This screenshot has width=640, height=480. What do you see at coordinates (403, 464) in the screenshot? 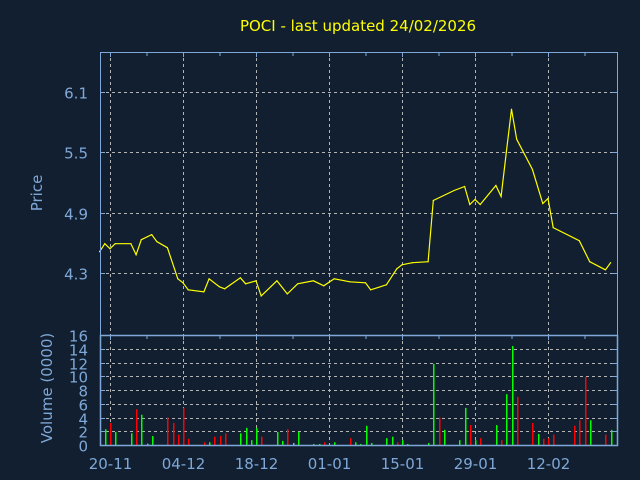
I see `date-tick-label: 15-01` at bounding box center [403, 464].